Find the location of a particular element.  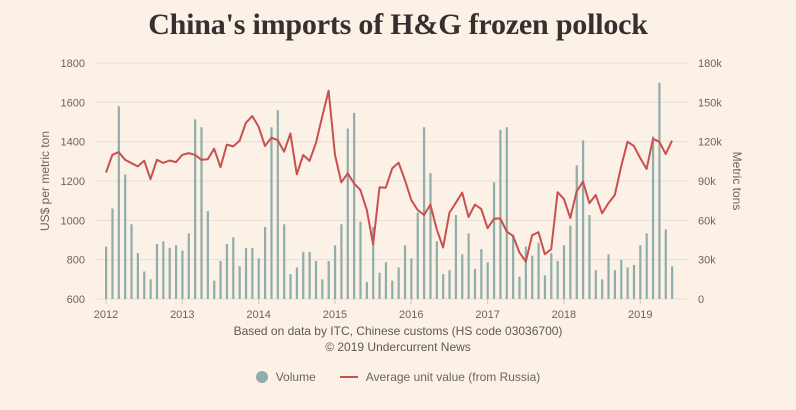

right-axis-ticks: 0 30k 60k 90k 120k 150k 180k is located at coordinates (710, 182).